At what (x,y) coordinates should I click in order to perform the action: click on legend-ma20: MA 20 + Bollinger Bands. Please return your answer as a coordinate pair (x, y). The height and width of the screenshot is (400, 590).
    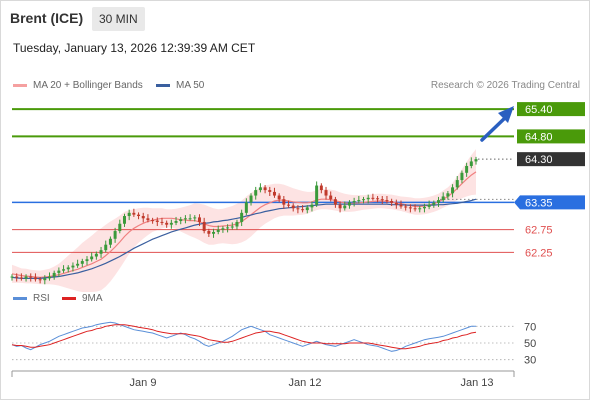
    Looking at the image, I should click on (78, 85).